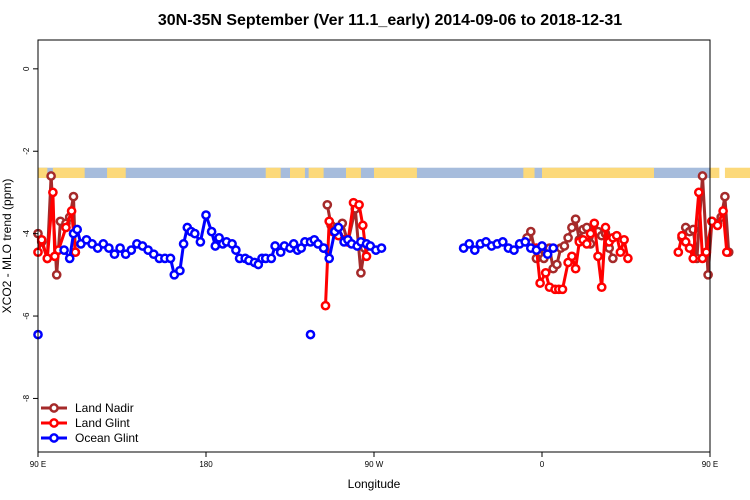 The image size is (750, 500). I want to click on x-tick-label: 180, so click(206, 464).